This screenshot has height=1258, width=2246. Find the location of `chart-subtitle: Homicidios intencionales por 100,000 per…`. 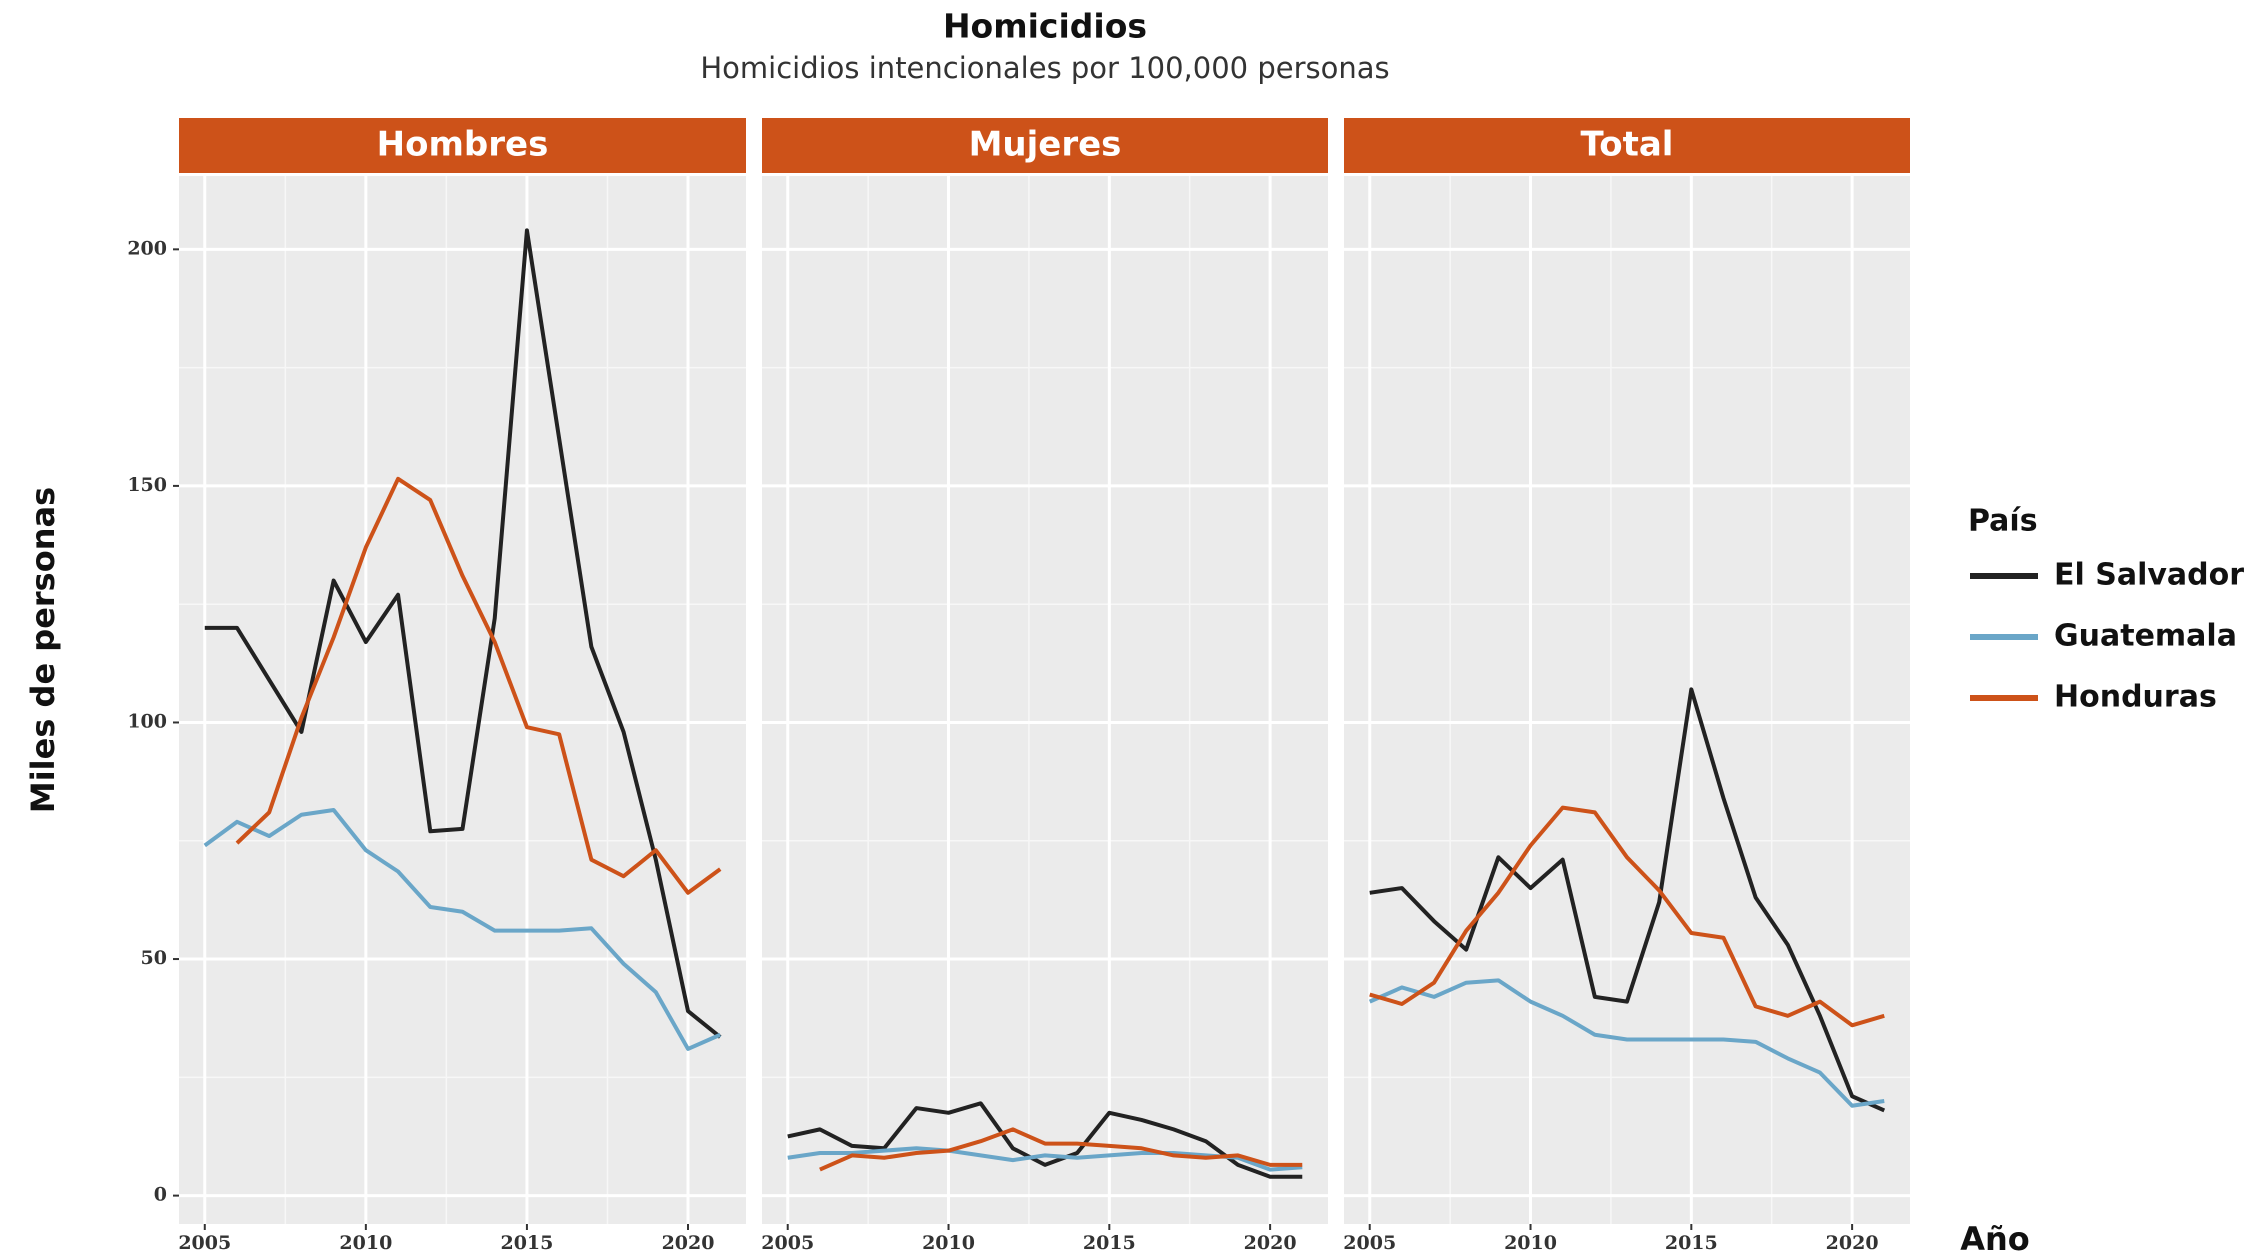

chart-subtitle: Homicidios intencionales por 100,000 per… is located at coordinates (1044, 68).